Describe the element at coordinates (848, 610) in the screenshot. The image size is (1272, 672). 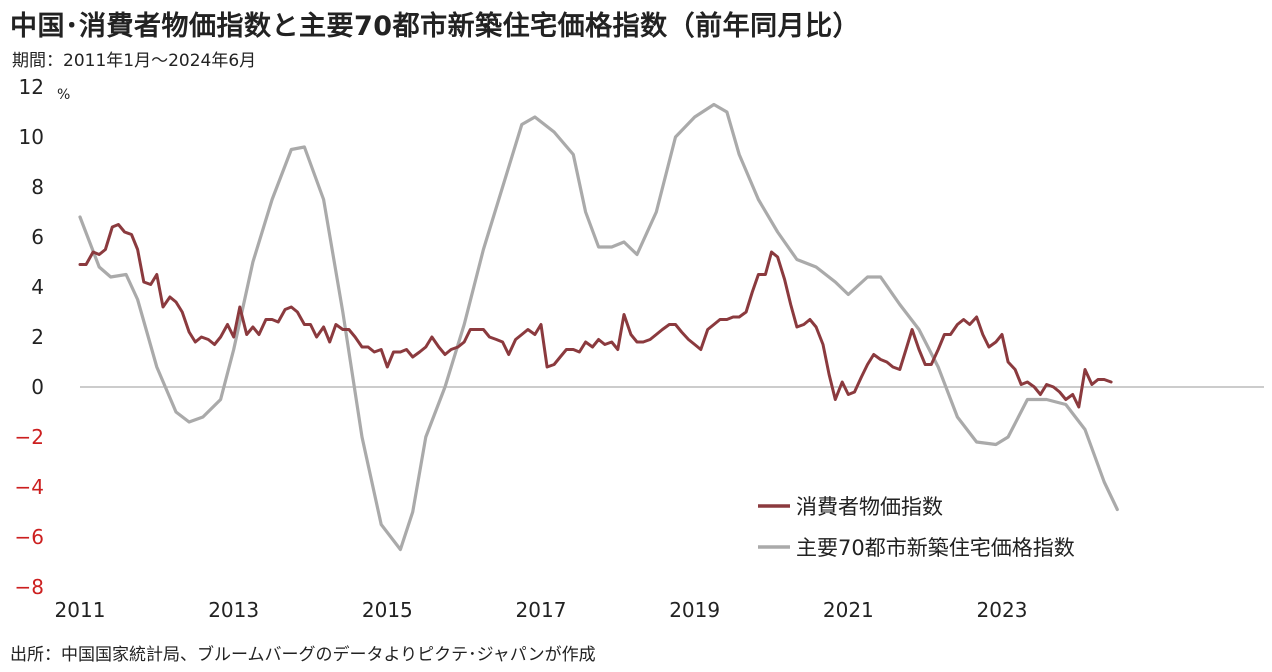
I see `x-tick-label: 2021` at that location.